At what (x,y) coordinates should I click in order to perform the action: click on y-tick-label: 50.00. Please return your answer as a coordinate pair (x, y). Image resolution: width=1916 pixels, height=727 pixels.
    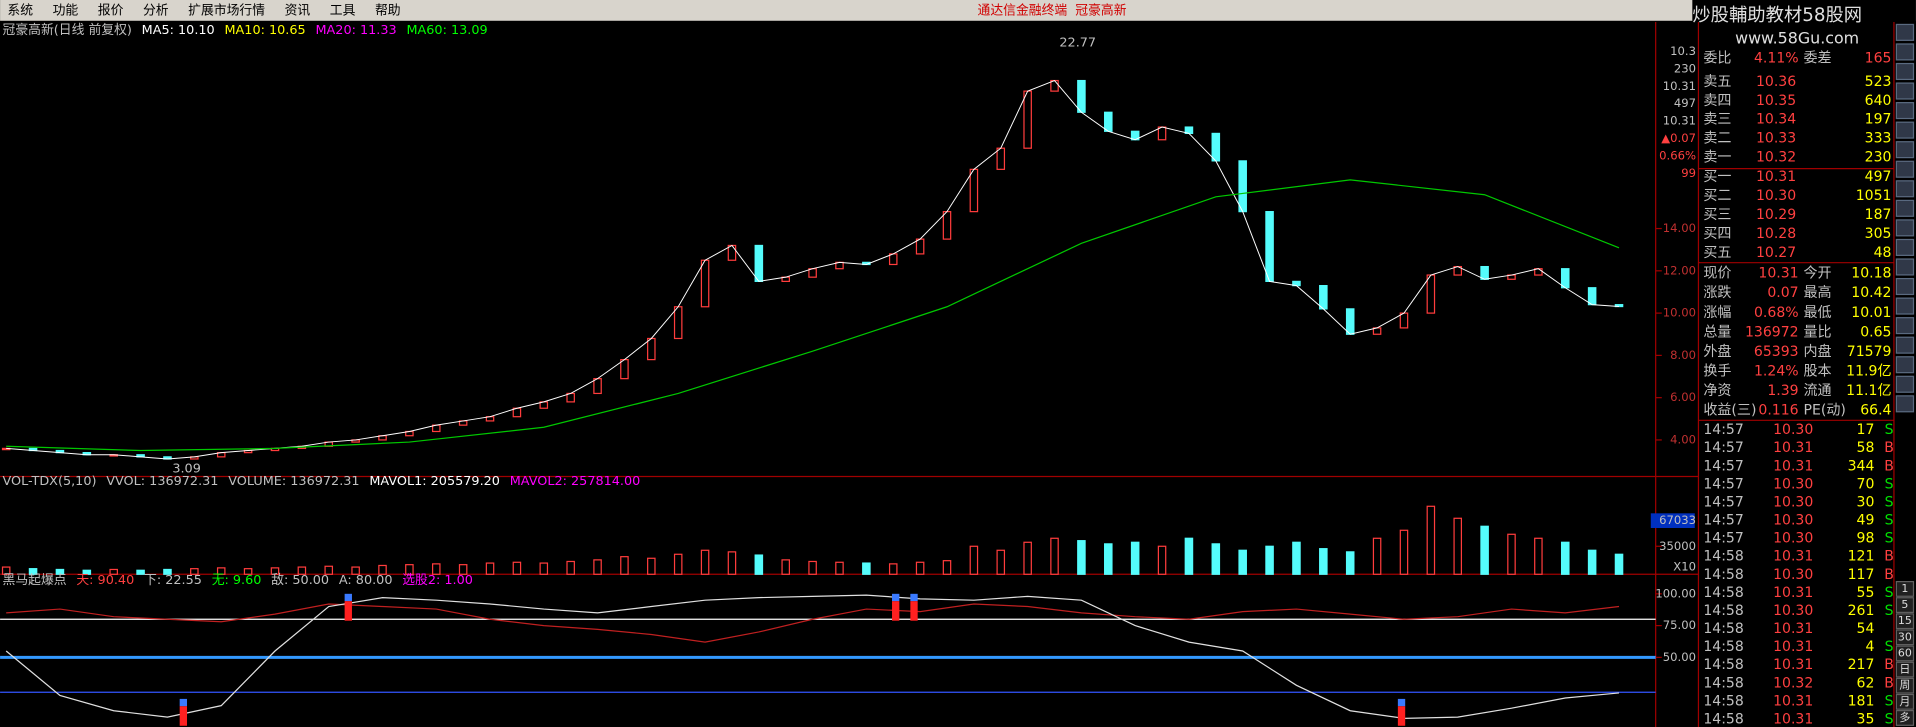
    Looking at the image, I should click on (1679, 657).